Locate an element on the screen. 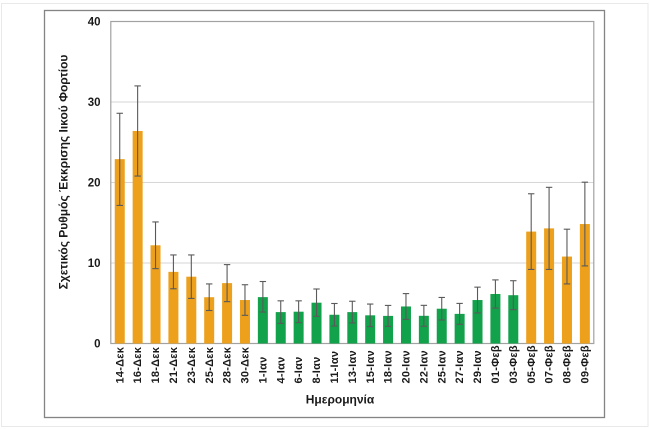 Image resolution: width=650 pixels, height=429 pixels. svg-text: 23-Δεκ is located at coordinates (192, 364).